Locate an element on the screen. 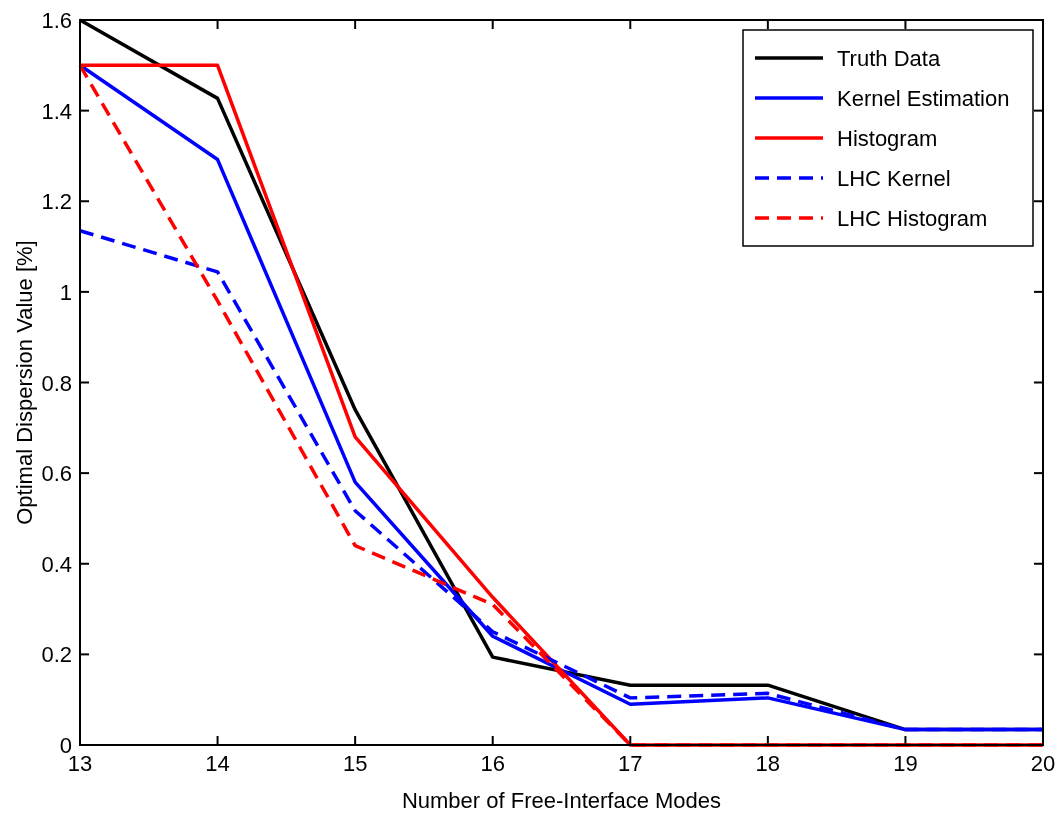 Image resolution: width=1061 pixels, height=822 pixels. y-tick-label: 0.2 is located at coordinates (56, 655).